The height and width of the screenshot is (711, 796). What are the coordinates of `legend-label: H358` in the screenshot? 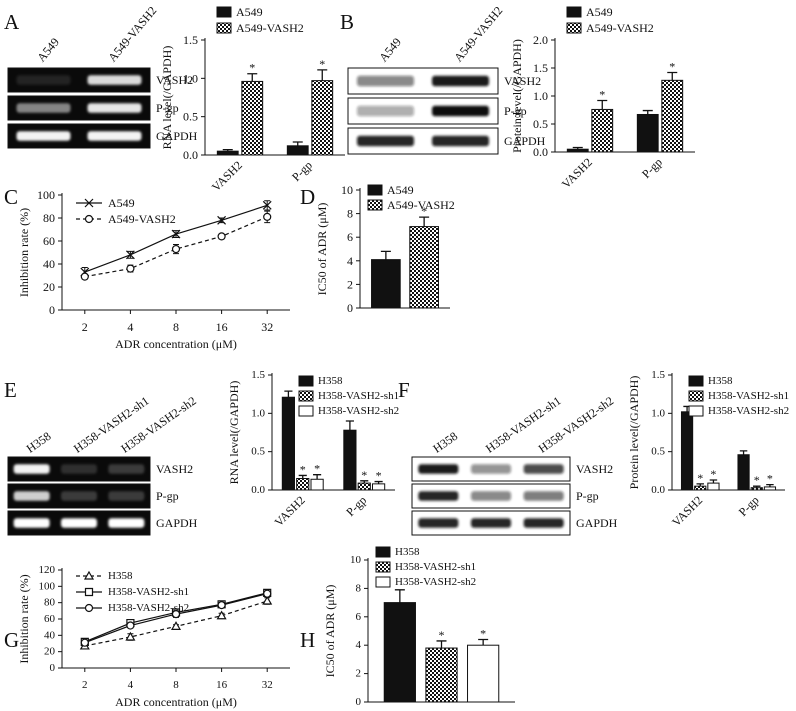 It's located at (720, 381).